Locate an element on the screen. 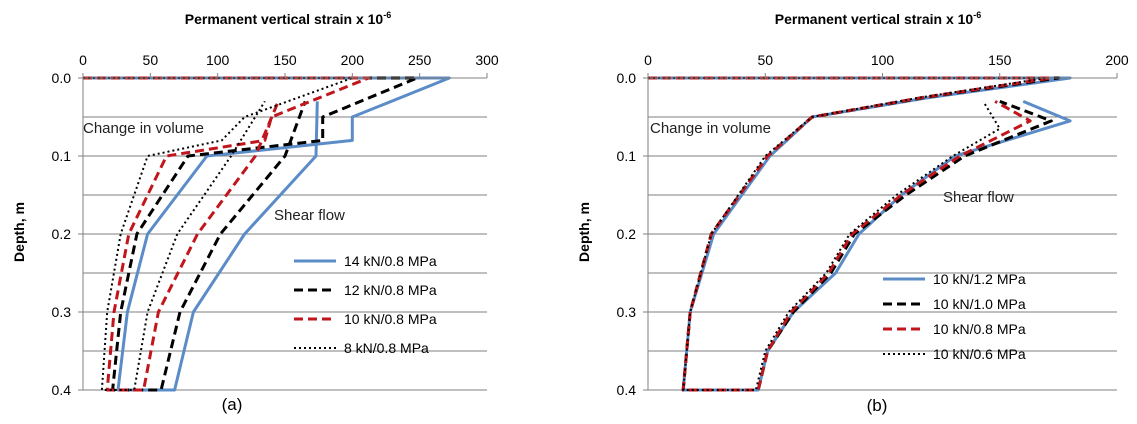 Image resolution: width=1137 pixels, height=424 pixels. panel-b-y-axis-title: Depth, m is located at coordinates (584, 232).